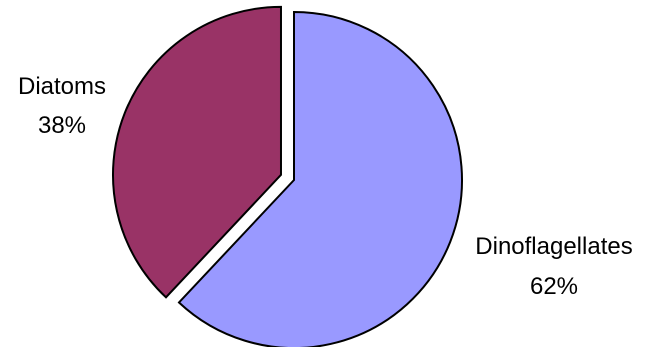  I want to click on slice-label-dinoflagellates-name: Dinoflagellates, so click(553, 246).